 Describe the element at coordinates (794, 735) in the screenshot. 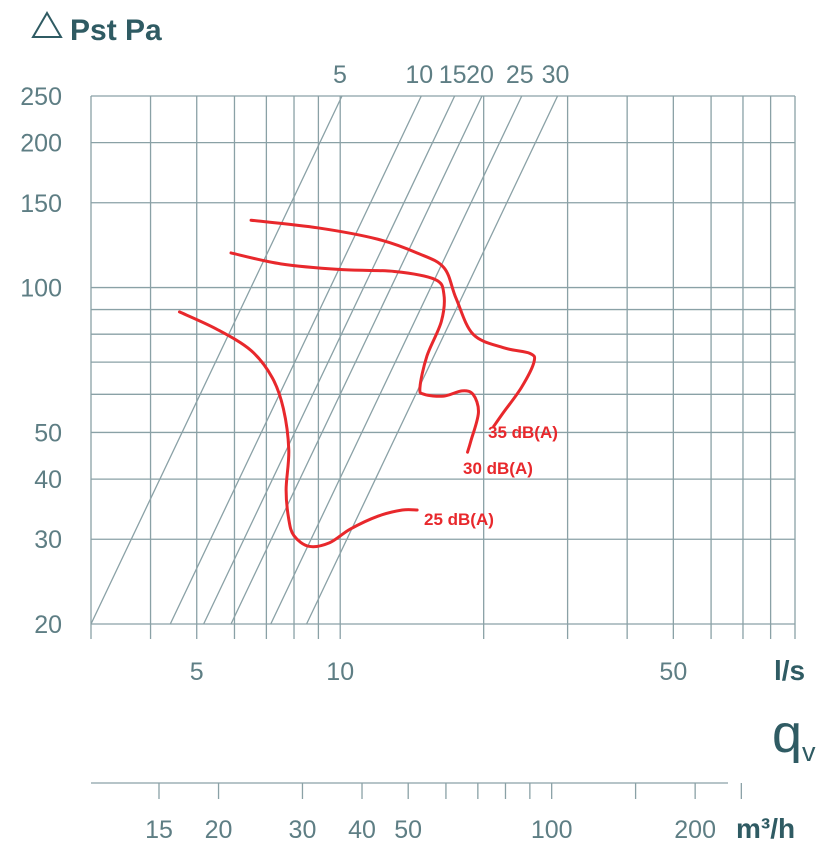

I see `qv-symbol: qv` at that location.